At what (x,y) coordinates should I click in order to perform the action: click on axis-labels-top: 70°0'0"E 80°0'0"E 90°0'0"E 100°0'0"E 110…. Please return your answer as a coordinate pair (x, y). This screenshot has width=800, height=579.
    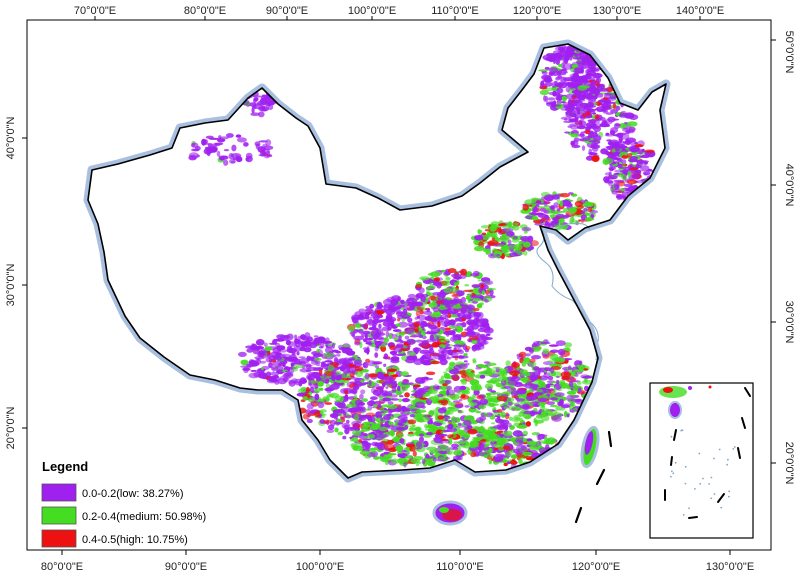
    Looking at the image, I should click on (399, 11).